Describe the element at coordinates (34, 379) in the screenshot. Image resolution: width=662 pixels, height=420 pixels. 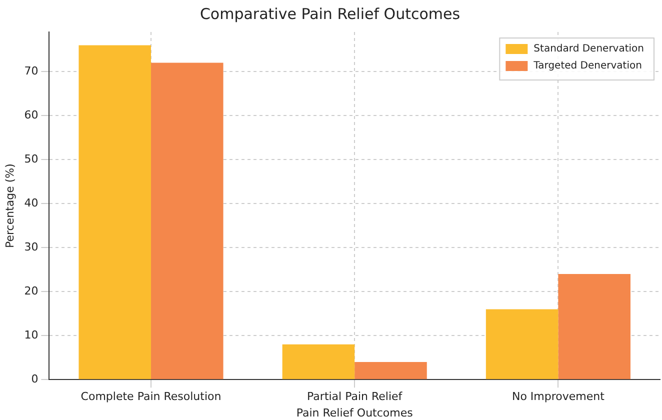
I see `y-tick-label: 0` at that location.